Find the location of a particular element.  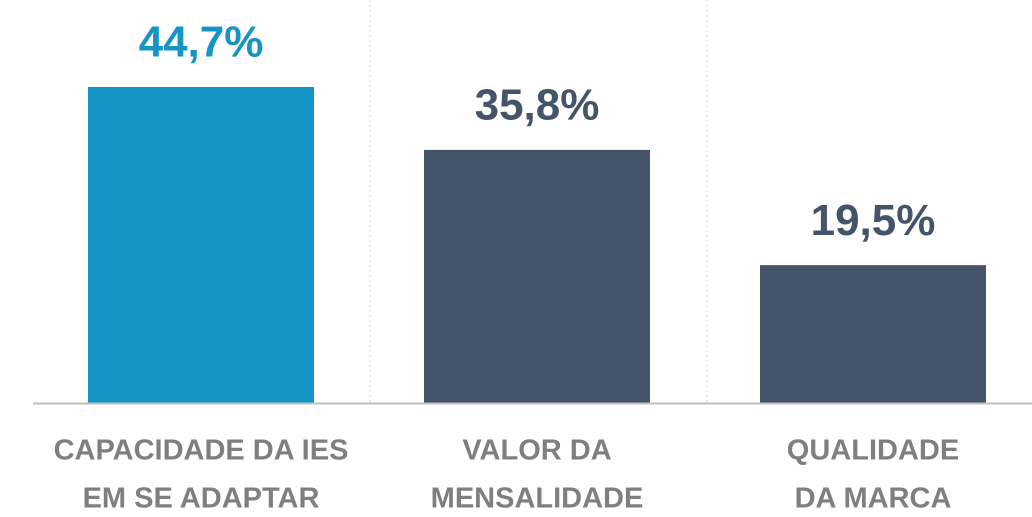

x-tick-label: MENSALIDADE is located at coordinates (537, 499).